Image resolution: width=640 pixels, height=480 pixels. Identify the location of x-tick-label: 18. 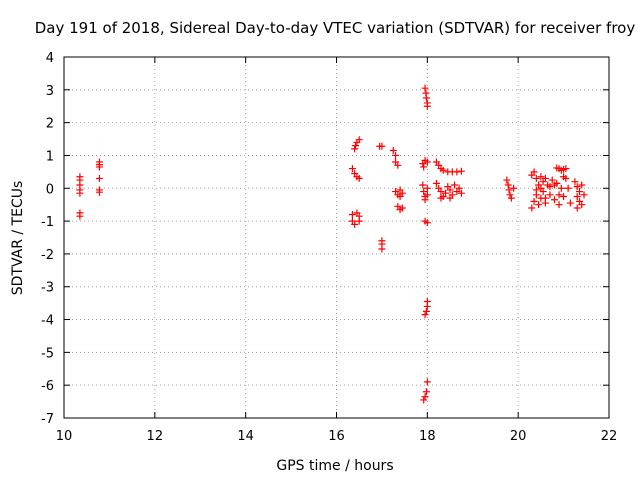
(427, 436).